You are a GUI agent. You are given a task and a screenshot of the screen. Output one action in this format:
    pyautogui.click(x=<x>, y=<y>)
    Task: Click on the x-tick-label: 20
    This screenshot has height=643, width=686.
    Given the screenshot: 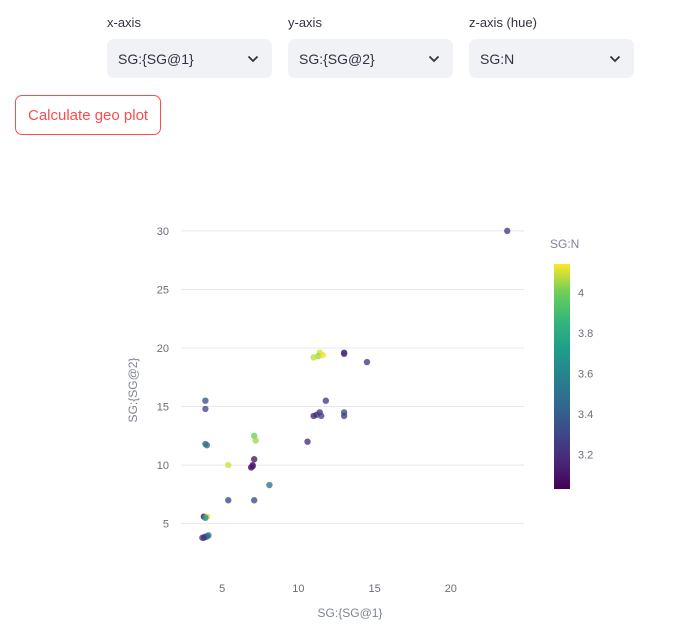 What is the action you would take?
    pyautogui.click(x=451, y=589)
    